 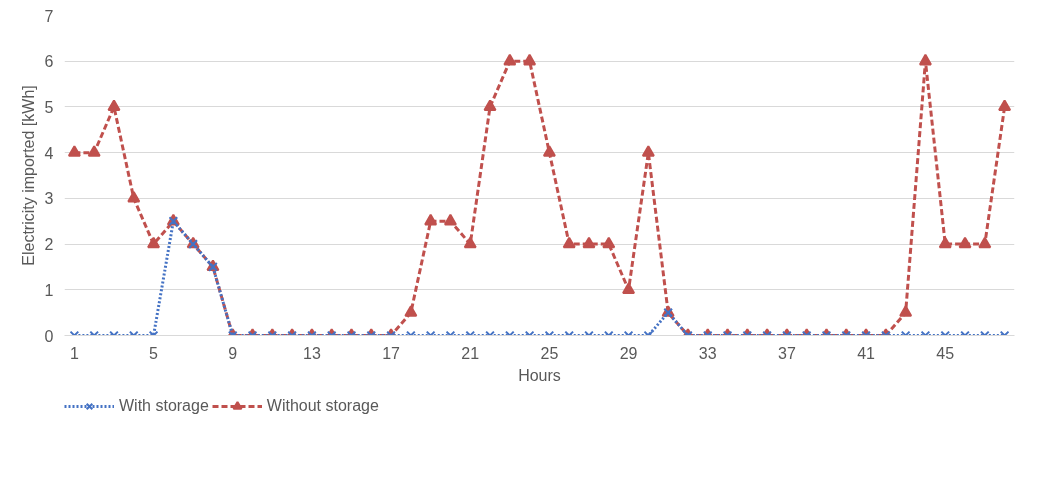 I want to click on y-tick-label: 4, so click(x=49, y=153).